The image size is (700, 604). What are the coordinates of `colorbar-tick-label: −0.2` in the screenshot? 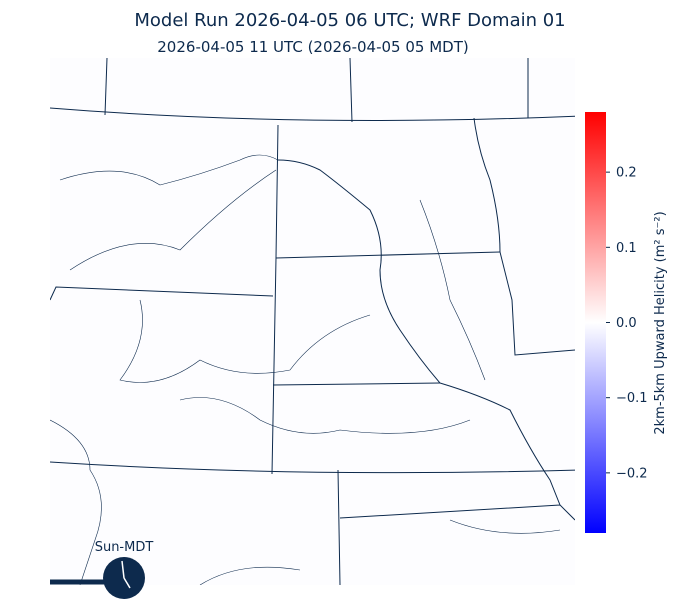 It's located at (632, 473).